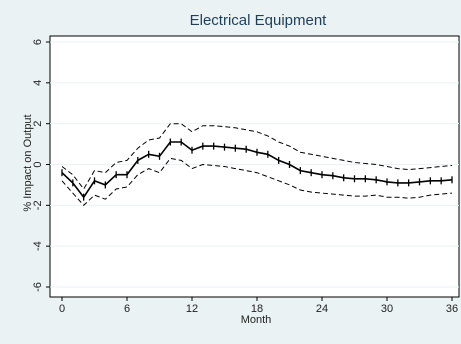  What do you see at coordinates (38, 83) in the screenshot?
I see `y-tick-label: 4` at bounding box center [38, 83].